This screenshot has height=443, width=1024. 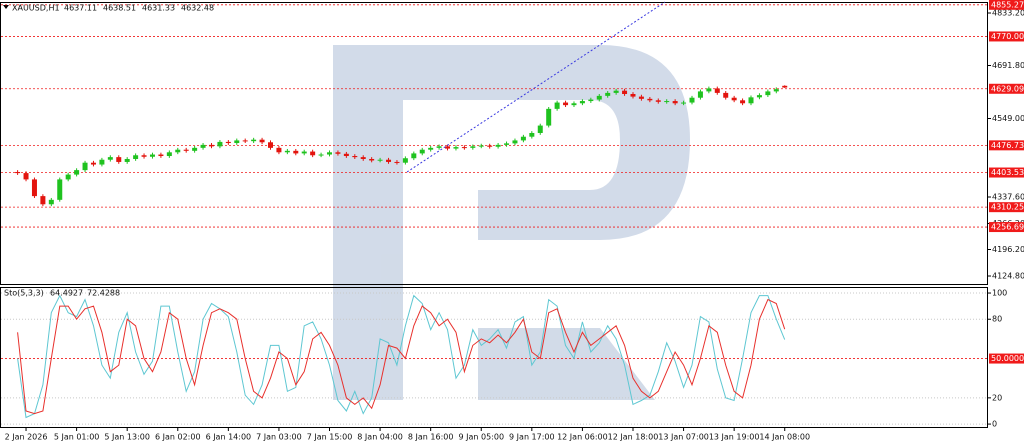 What do you see at coordinates (1007, 172) in the screenshot?
I see `level-label: 4403.53` at bounding box center [1007, 172].